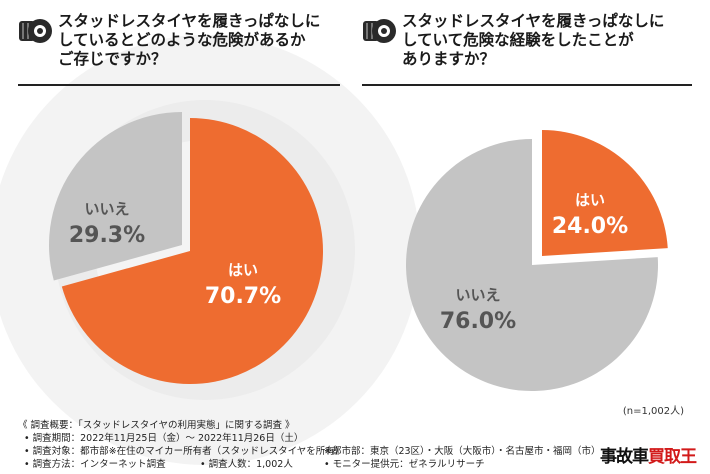 The height and width of the screenshot is (474, 710). Describe the element at coordinates (95, 464) in the screenshot. I see `survey-method: • 調査方法：インターネット調査` at that location.